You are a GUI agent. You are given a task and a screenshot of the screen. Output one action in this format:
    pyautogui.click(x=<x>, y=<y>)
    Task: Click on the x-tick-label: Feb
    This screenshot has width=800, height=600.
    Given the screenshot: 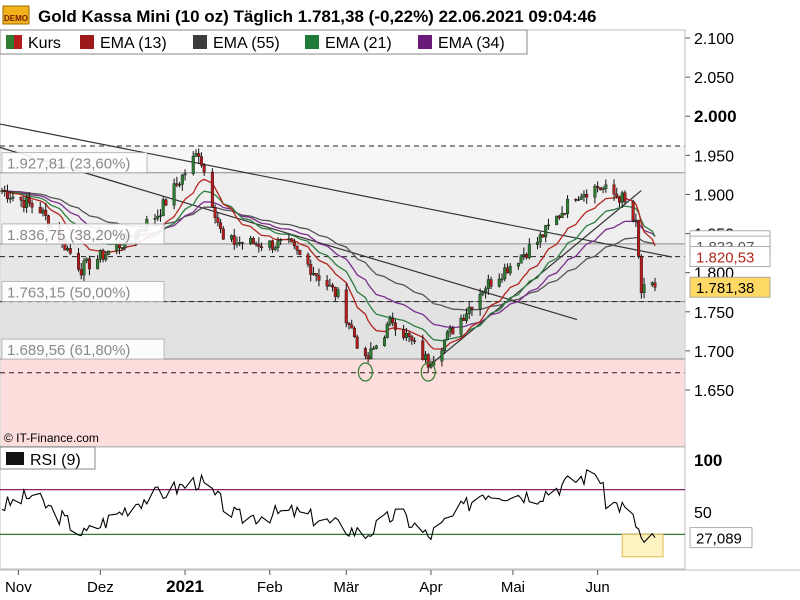 What is the action you would take?
    pyautogui.click(x=270, y=587)
    